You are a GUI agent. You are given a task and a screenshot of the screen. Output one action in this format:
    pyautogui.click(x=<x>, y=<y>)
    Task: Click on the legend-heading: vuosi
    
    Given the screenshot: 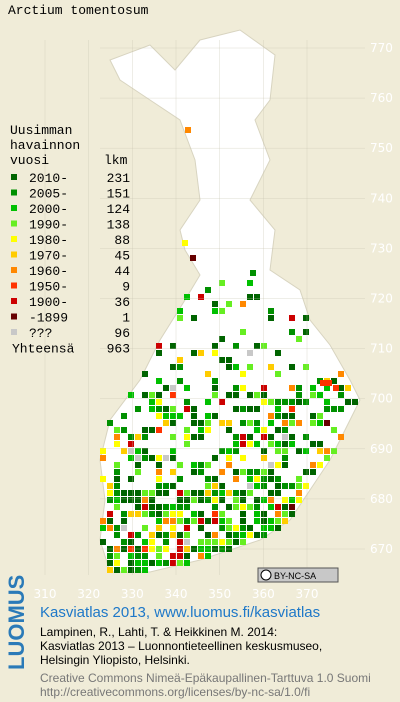 What is the action you would take?
    pyautogui.click(x=29, y=160)
    